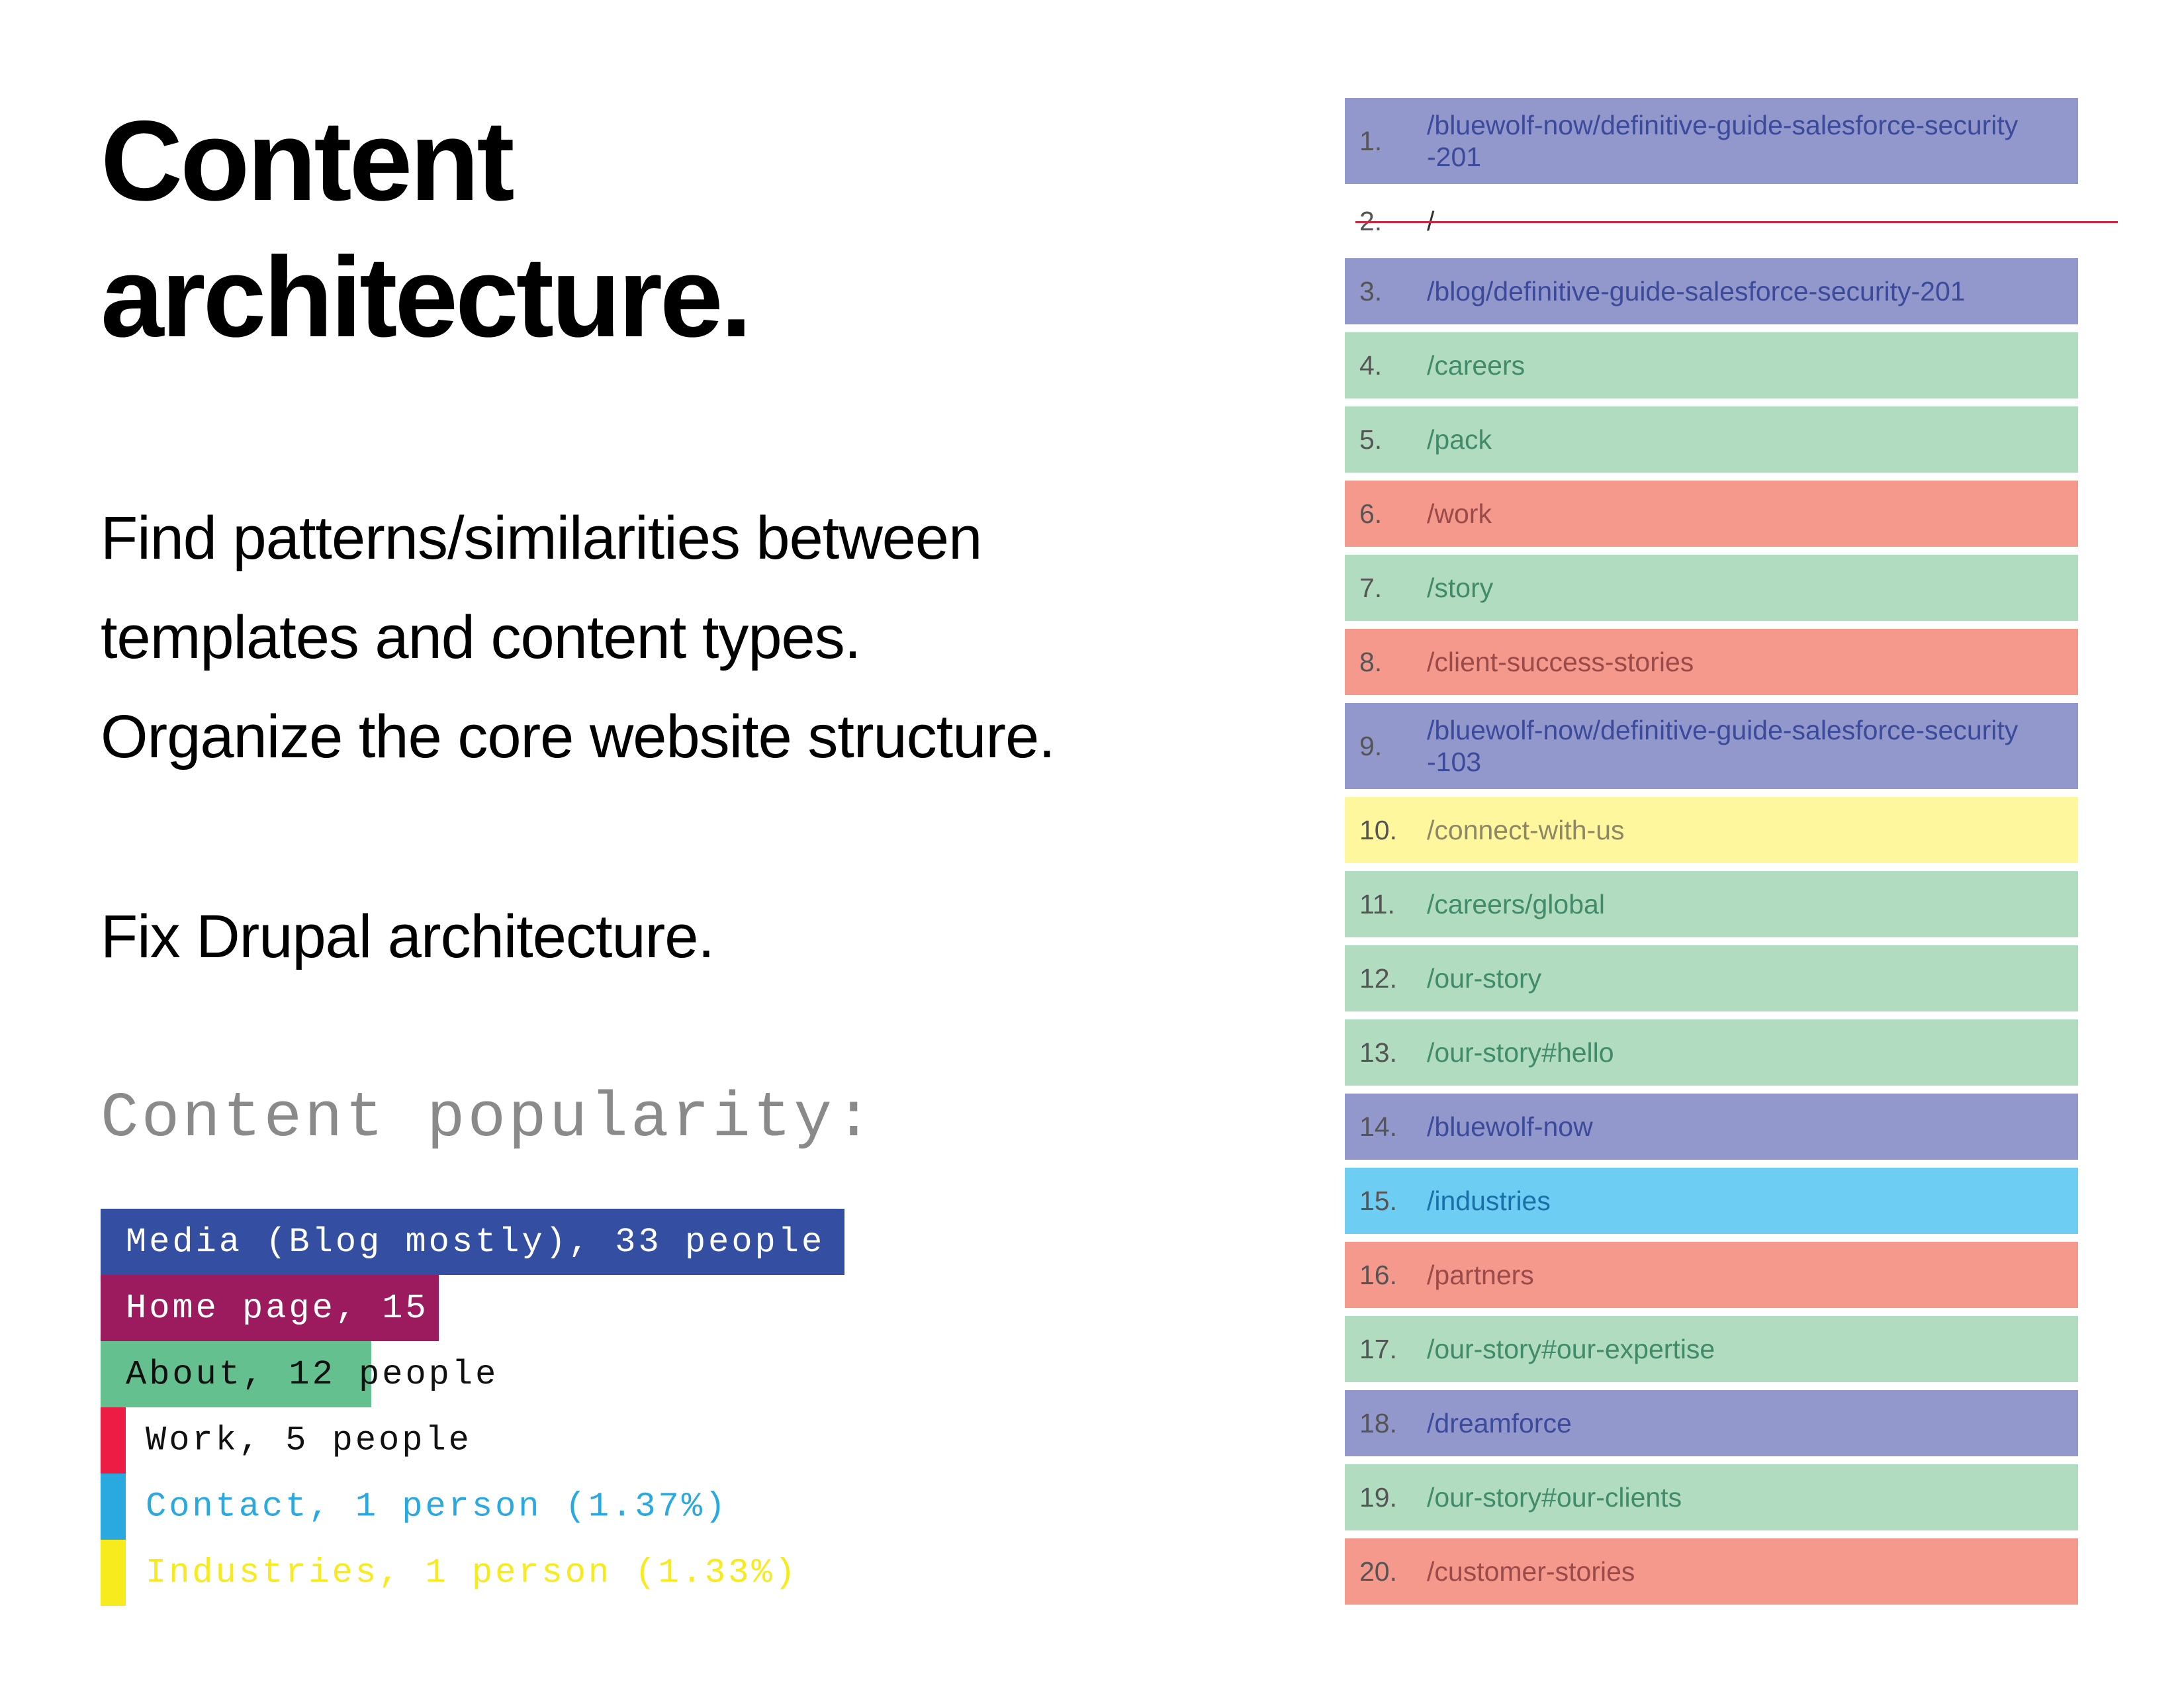  Describe the element at coordinates (1712, 1201) in the screenshot. I see `url-row: 15. /industries` at that location.